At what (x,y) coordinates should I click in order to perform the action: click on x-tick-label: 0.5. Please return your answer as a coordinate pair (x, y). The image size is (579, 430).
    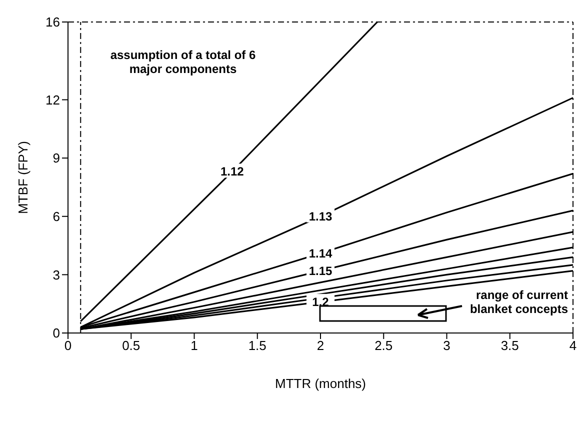
    Looking at the image, I should click on (131, 346).